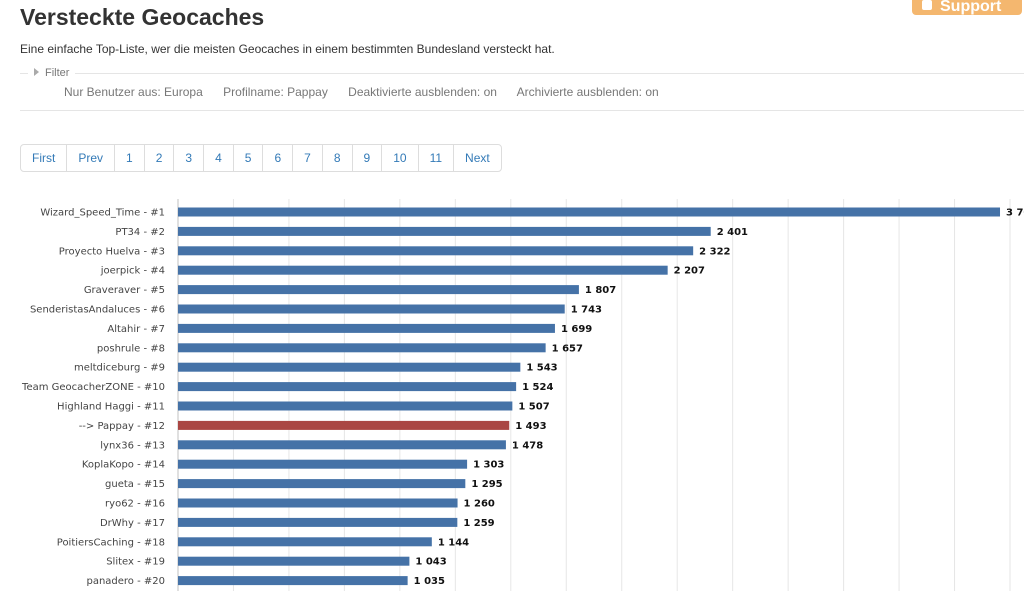  I want to click on chart-value-label: 1 259, so click(478, 523).